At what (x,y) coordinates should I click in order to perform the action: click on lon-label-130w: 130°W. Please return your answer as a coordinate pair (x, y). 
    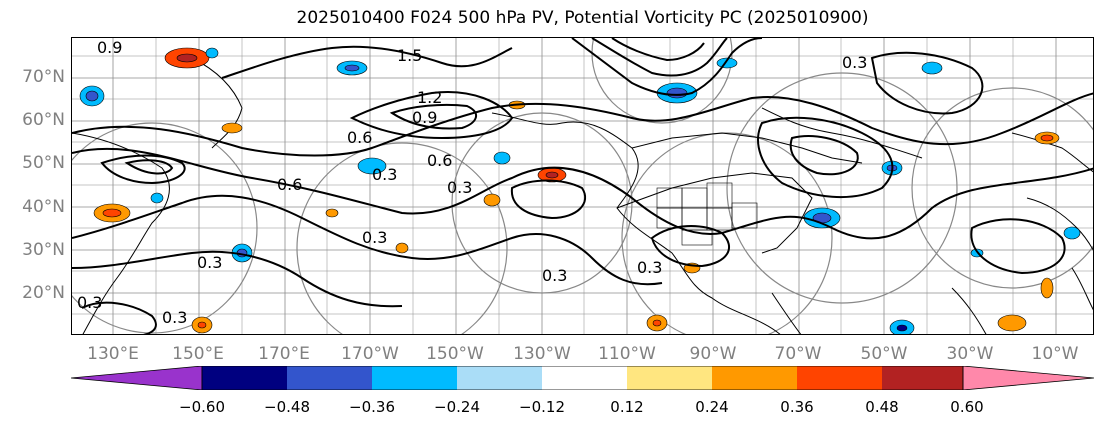
    Looking at the image, I should click on (542, 354).